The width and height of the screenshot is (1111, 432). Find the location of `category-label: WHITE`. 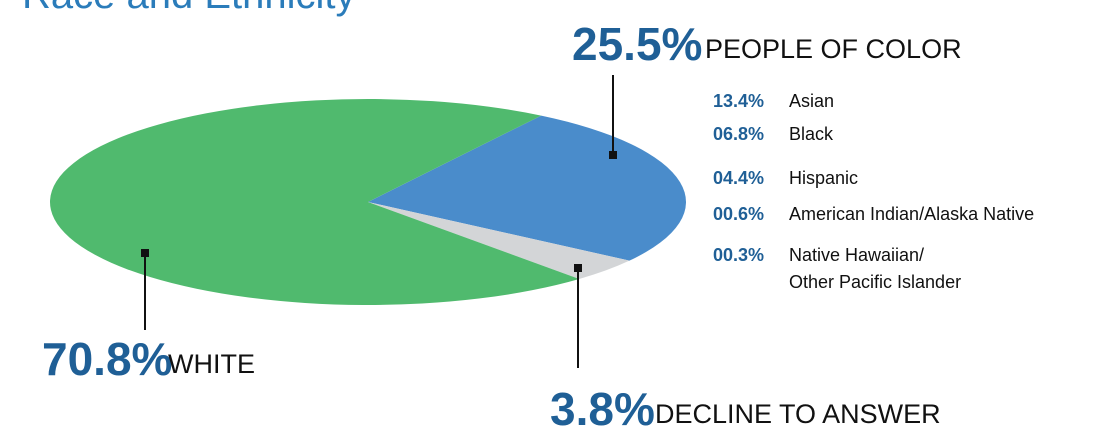

category-label: WHITE is located at coordinates (211, 364).